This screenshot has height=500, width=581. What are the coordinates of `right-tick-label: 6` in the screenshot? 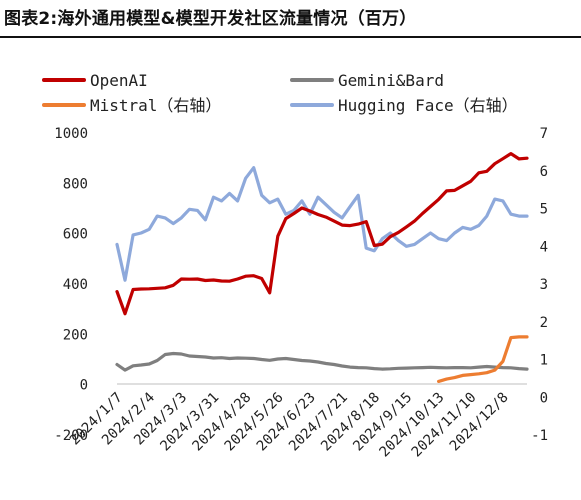 It's located at (544, 172).